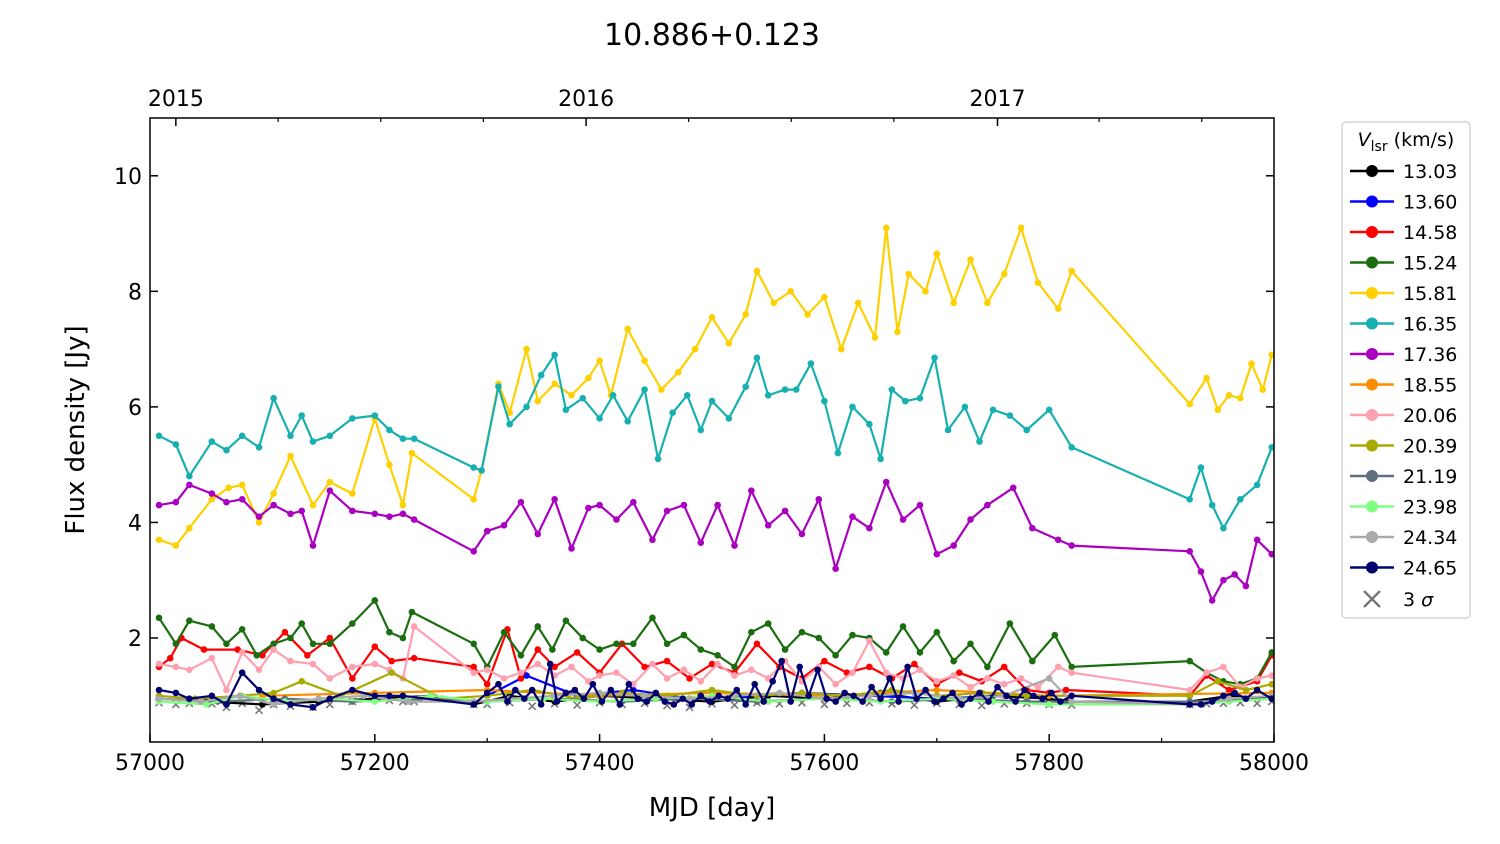 The image size is (1500, 844). What do you see at coordinates (1403, 416) in the screenshot?
I see `legend-entry-20.06: 20.06` at bounding box center [1403, 416].